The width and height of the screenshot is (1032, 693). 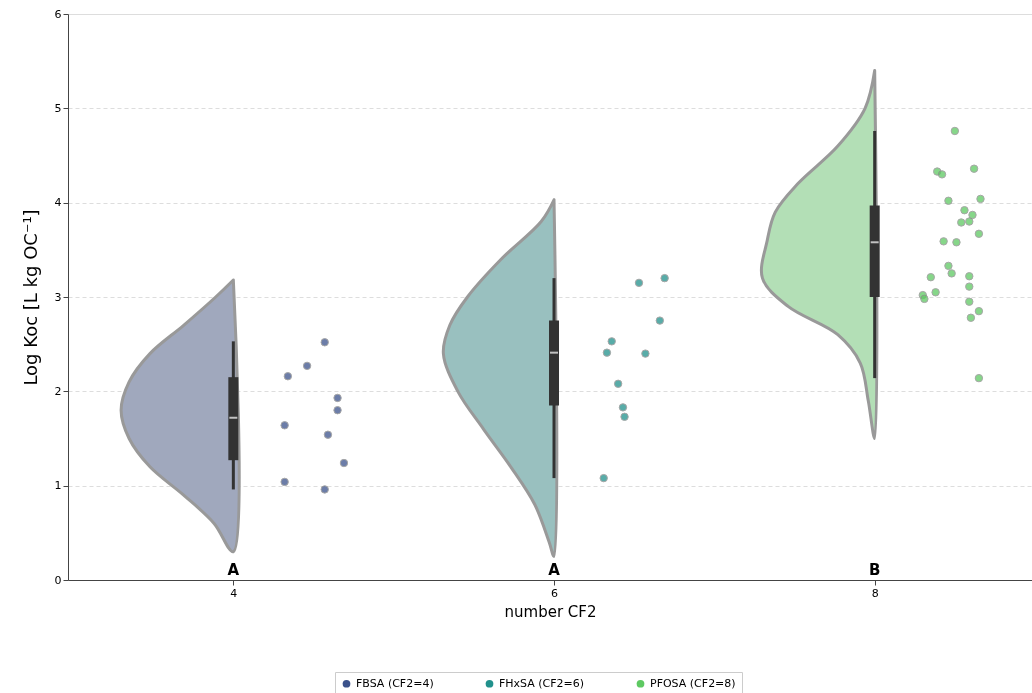 I want to click on y-tick-label: 2, so click(x=58, y=391).